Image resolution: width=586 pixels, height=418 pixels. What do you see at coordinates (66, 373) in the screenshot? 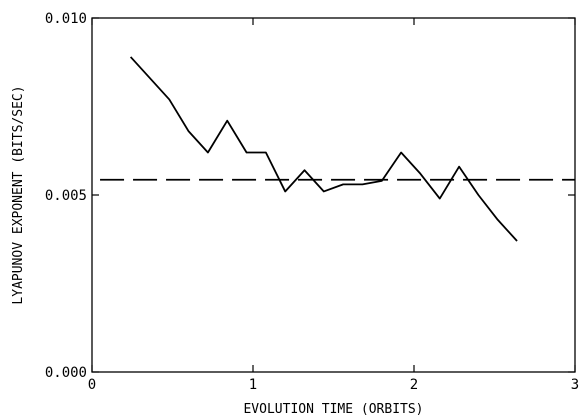
I see `y-tick-label: 0.000` at bounding box center [66, 373].